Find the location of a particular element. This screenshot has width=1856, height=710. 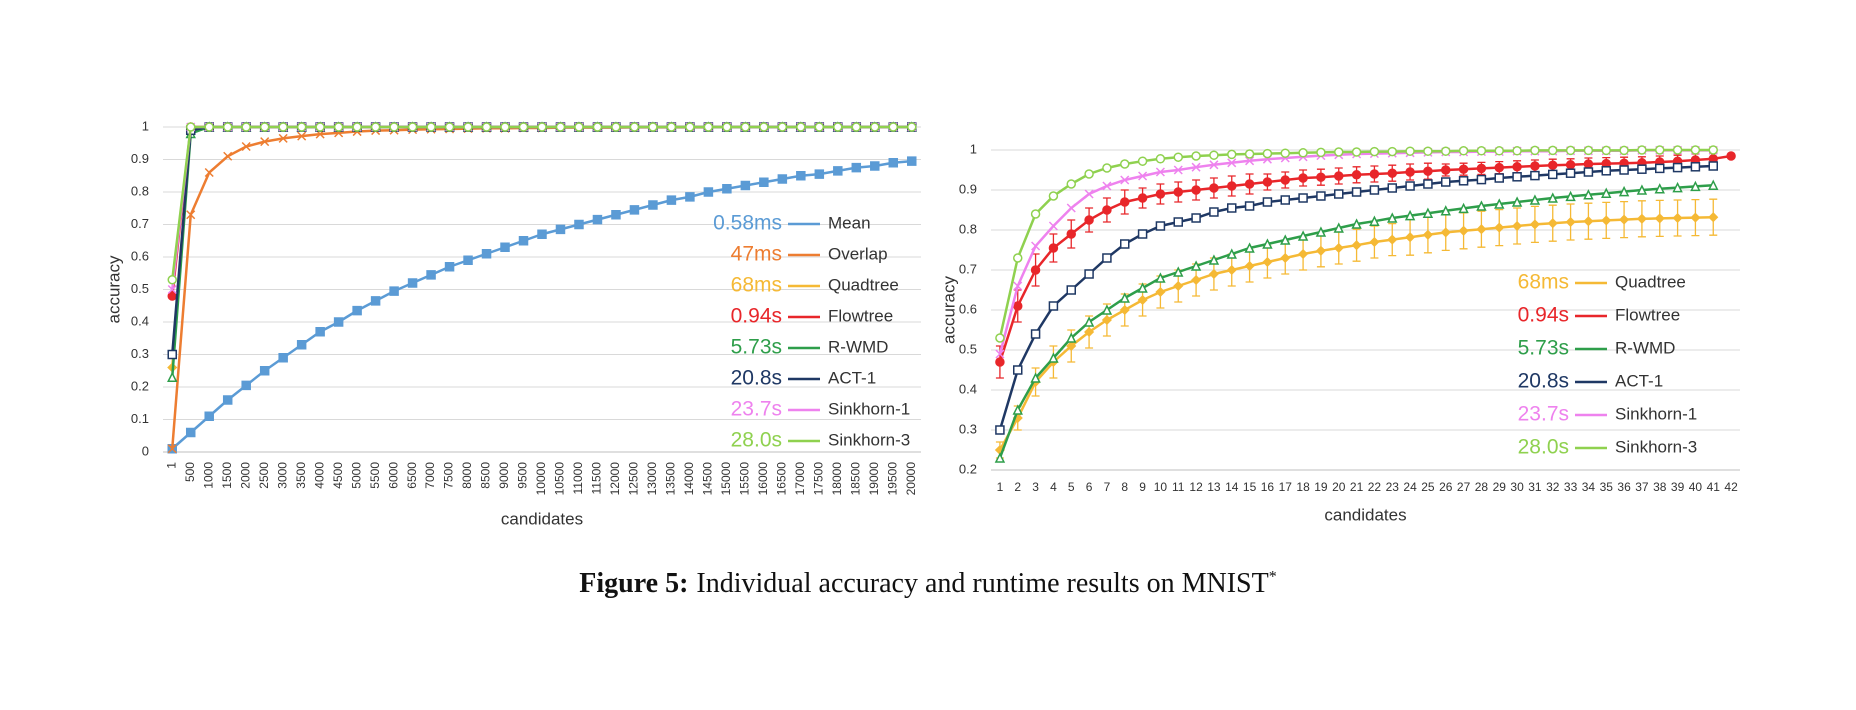

y-tick-label: 1 is located at coordinates (145, 125).